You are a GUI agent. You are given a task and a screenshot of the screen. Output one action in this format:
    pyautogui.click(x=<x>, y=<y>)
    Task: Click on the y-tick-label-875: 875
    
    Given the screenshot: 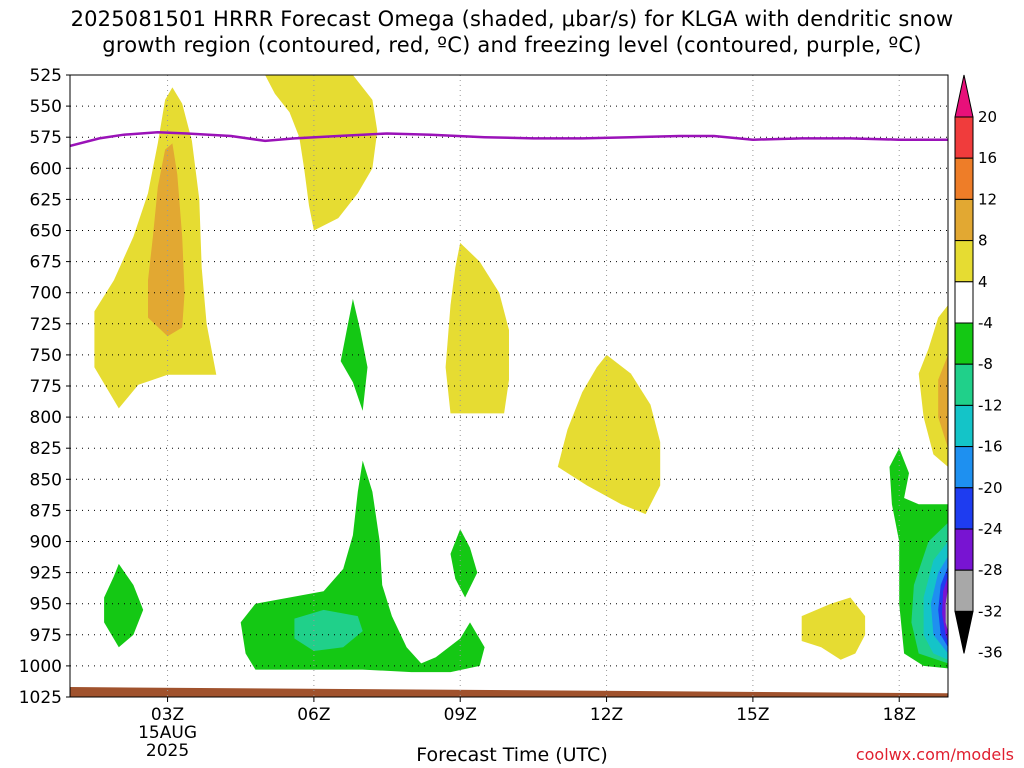 What is the action you would take?
    pyautogui.click(x=46, y=511)
    